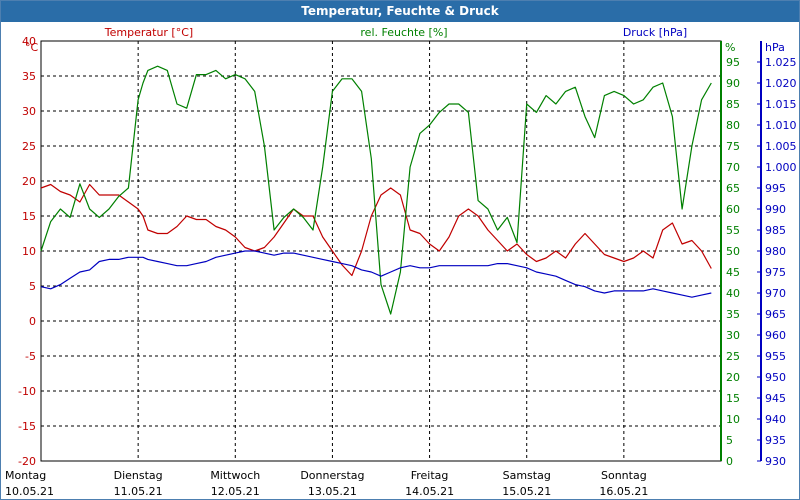 Image resolution: width=800 pixels, height=500 pixels. I want to click on temperature-tick-label: 40, so click(29, 41).